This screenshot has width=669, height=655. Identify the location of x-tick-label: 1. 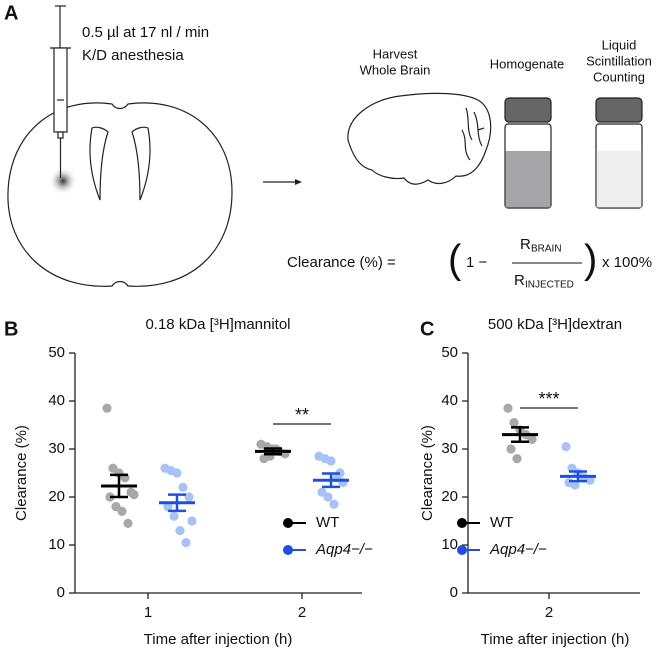
(148, 612).